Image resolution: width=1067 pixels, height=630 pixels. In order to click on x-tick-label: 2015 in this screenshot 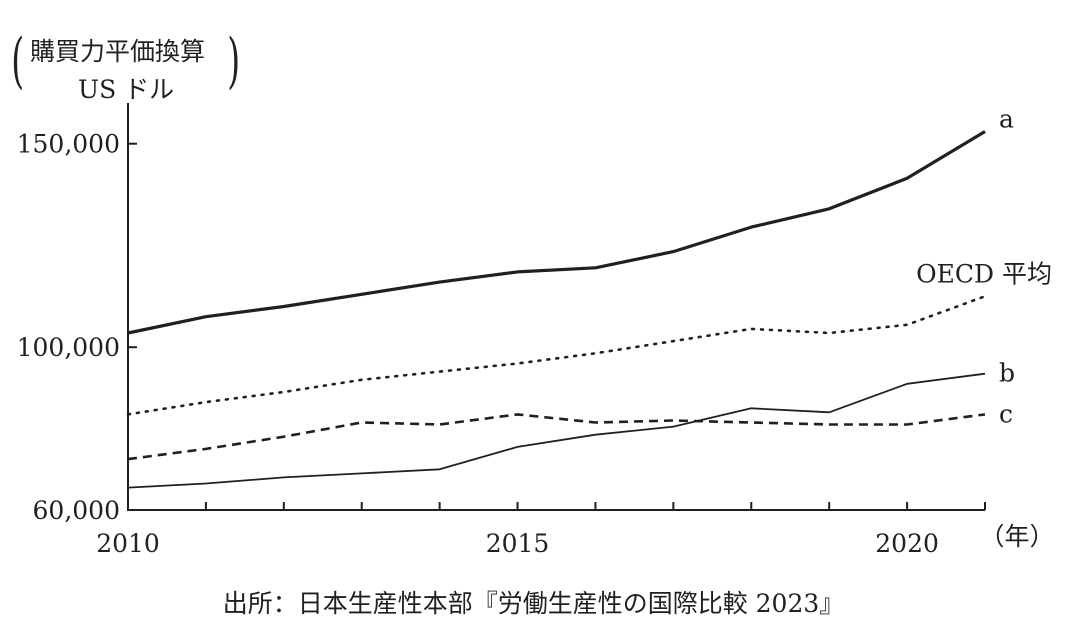, I will do `click(518, 543)`.